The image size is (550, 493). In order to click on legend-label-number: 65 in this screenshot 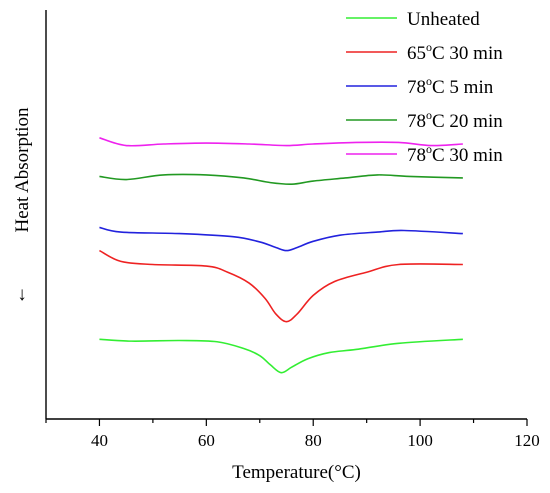, I will do `click(416, 53)`.